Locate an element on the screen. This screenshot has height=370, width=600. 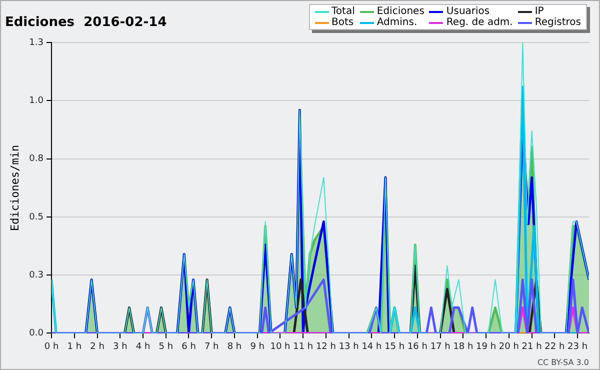
x-tick-label: 9 h is located at coordinates (257, 347).